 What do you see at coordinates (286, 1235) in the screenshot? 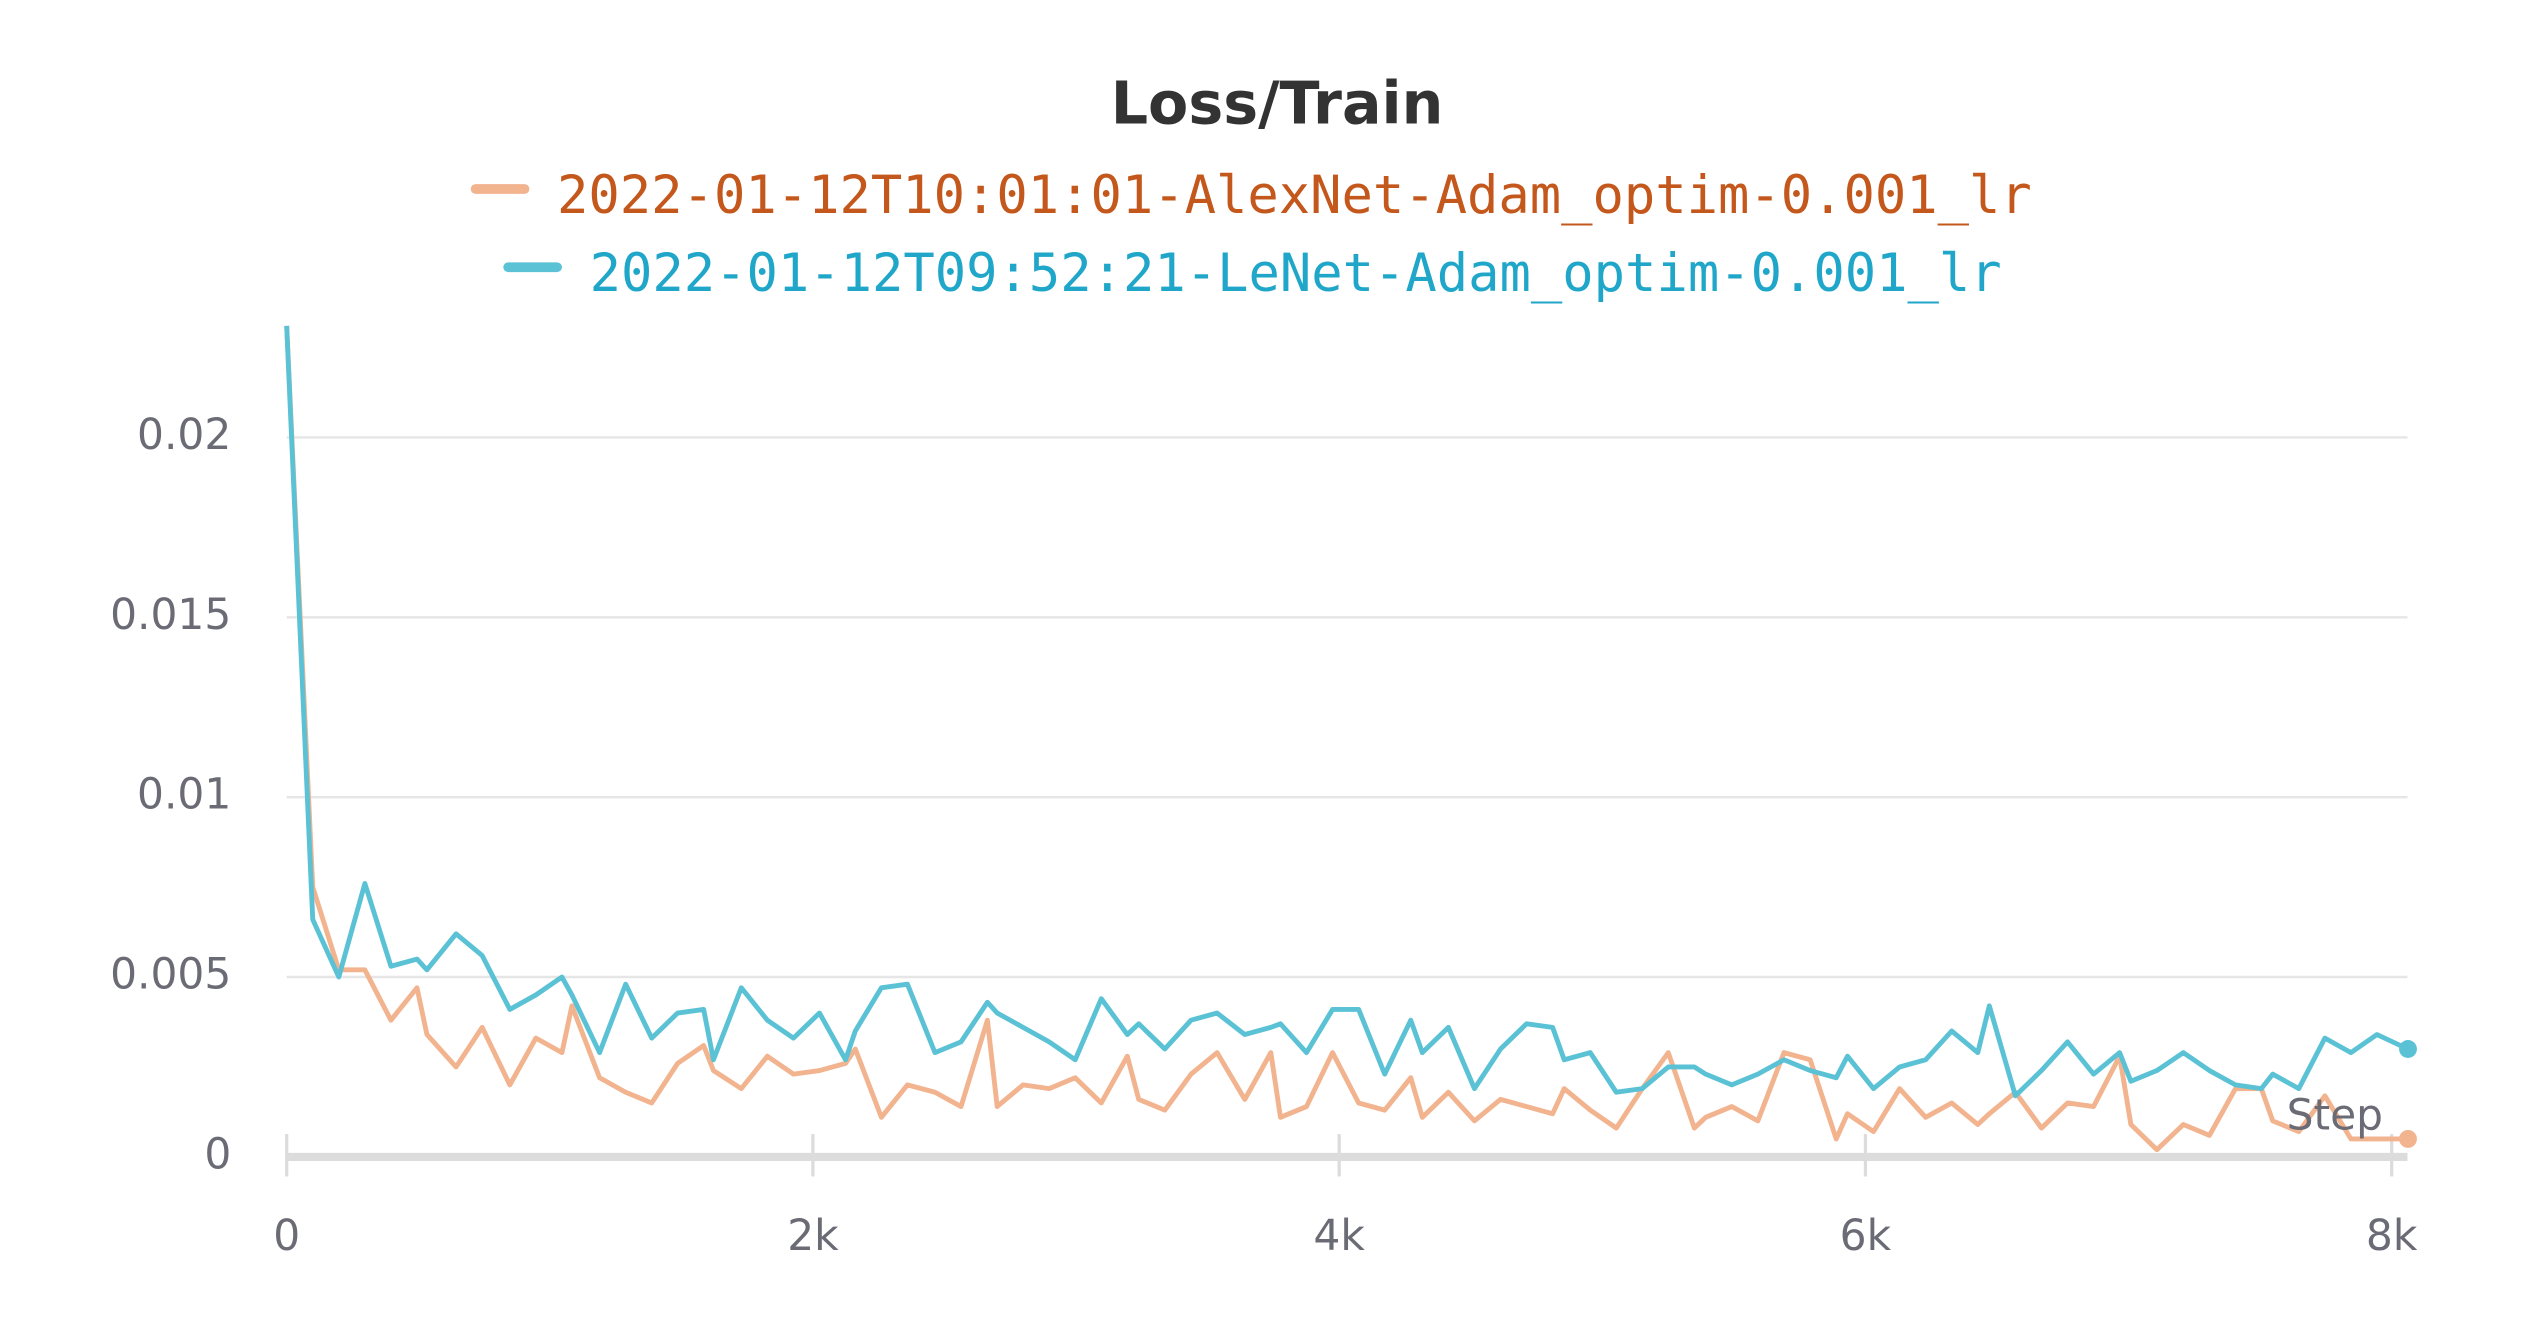
I see `x-tick-label: 0` at bounding box center [286, 1235].